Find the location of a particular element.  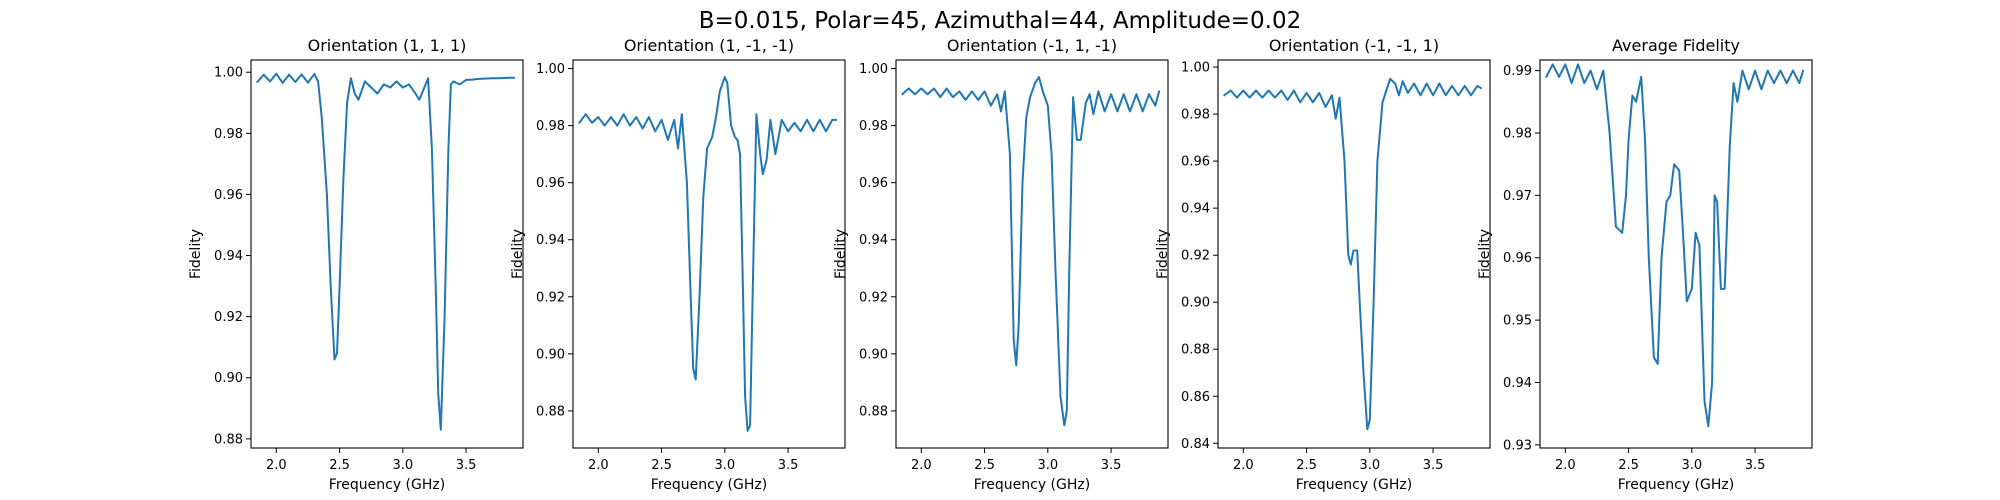

y-tick-label: 0.84 is located at coordinates (1195, 444).